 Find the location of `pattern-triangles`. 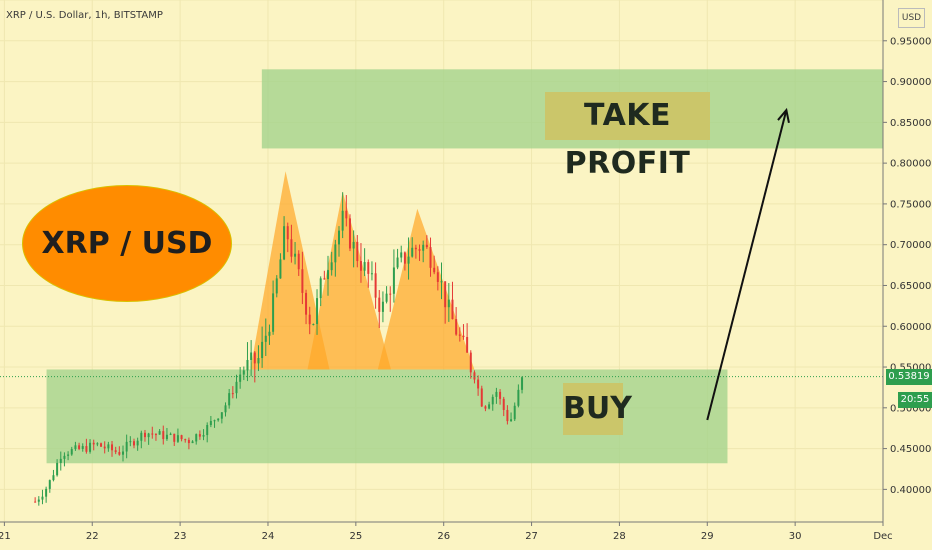

pattern-triangles is located at coordinates (362, 270).